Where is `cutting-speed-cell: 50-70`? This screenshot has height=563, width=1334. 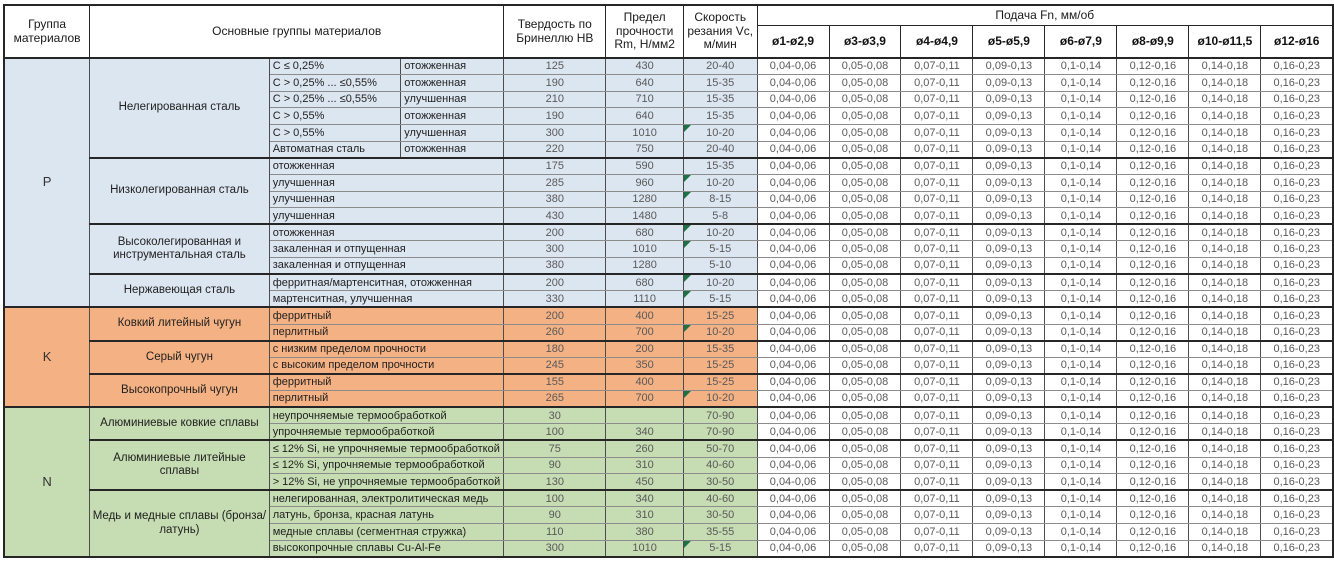
cutting-speed-cell: 50-70 is located at coordinates (720, 448).